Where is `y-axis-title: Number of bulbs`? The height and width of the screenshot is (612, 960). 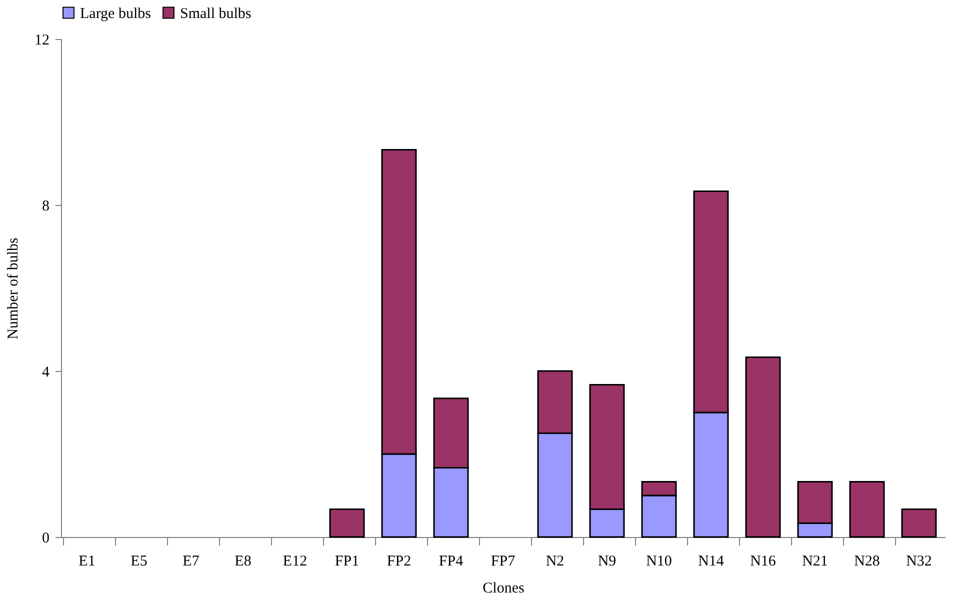 y-axis-title: Number of bulbs is located at coordinates (14, 289).